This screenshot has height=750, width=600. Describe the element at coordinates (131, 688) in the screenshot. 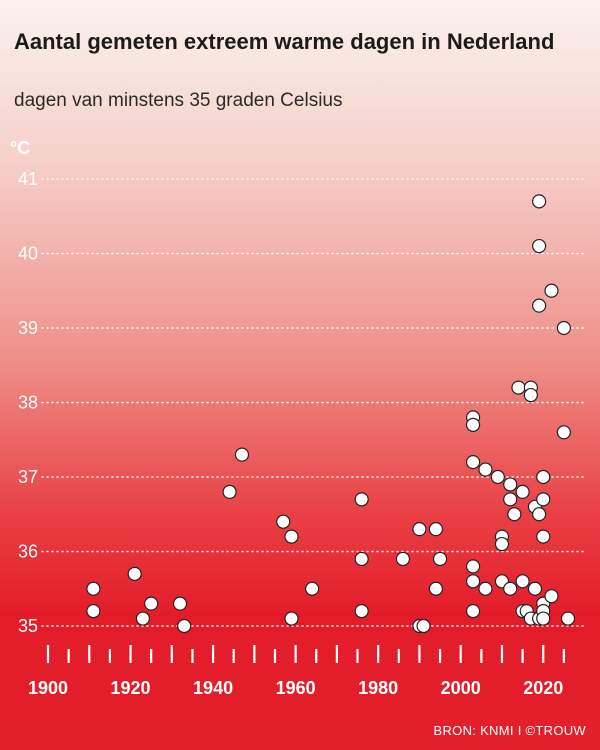

I see `x-tick-label-1920: 1920` at that location.